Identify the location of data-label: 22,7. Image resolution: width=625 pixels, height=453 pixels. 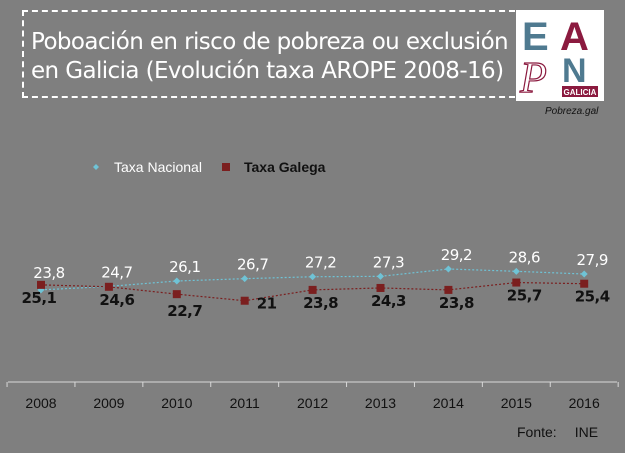
(184, 311).